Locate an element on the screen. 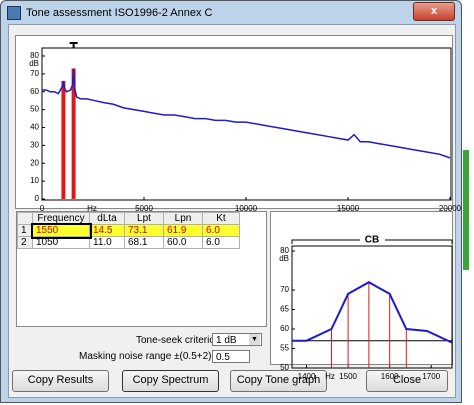  table-row: 1 1550 14.5 73.1 61.9 6.0 is located at coordinates (128, 230).